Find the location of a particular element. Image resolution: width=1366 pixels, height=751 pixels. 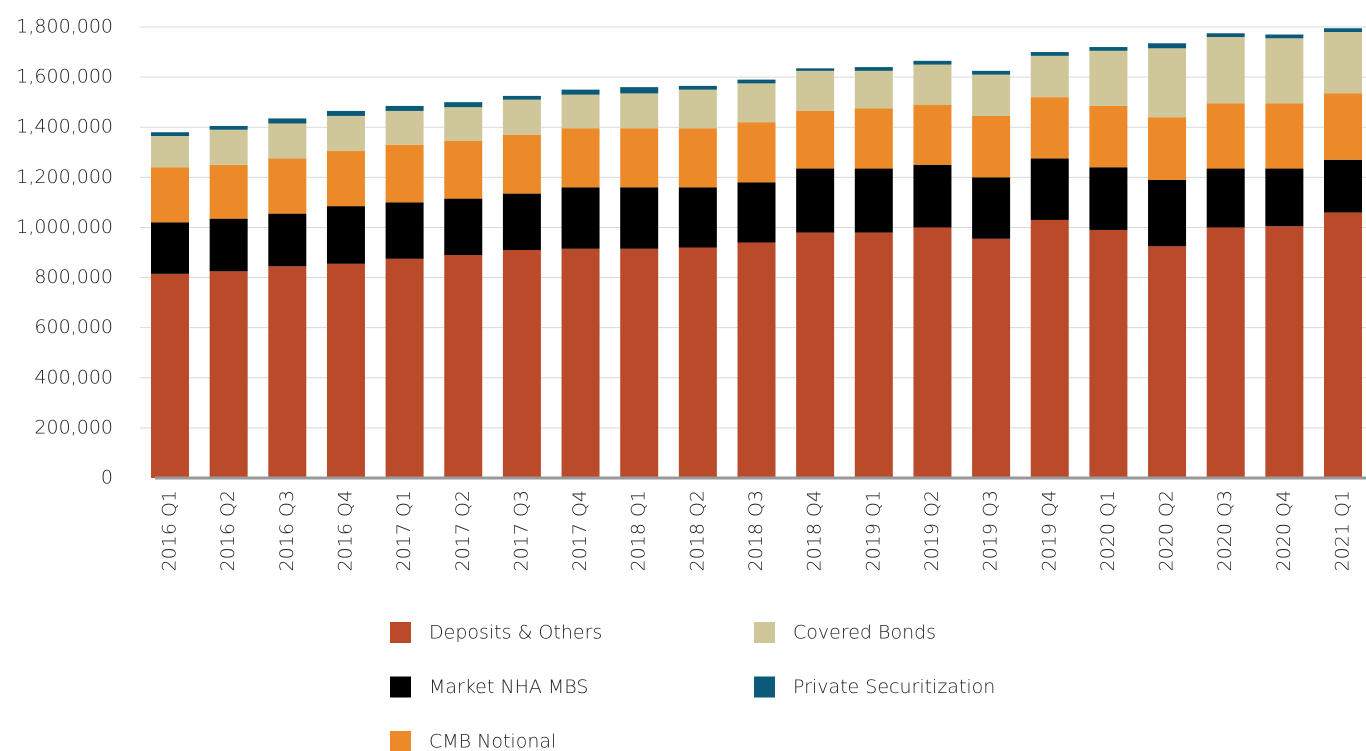

y-tick-label: 400,000 is located at coordinates (73, 377).